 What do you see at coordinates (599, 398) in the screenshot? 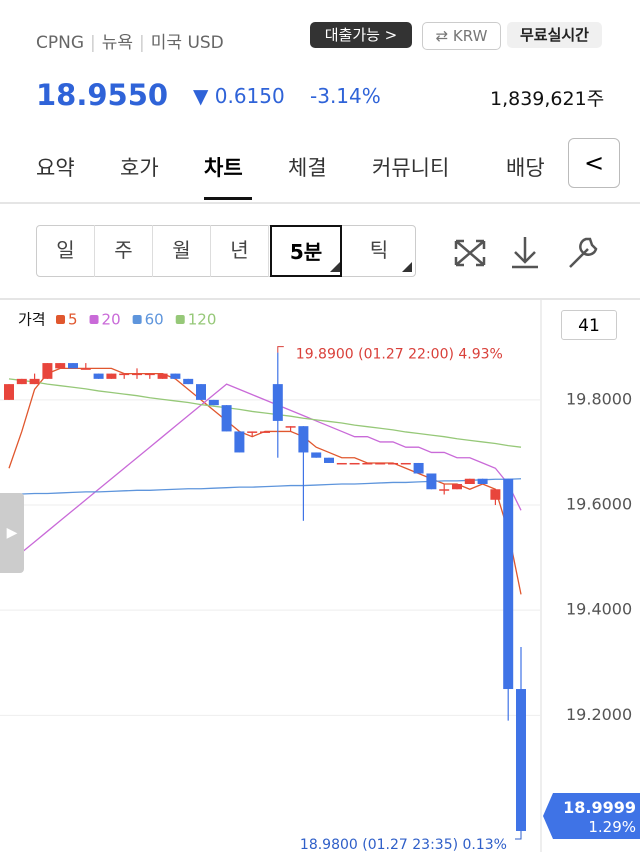
I see `y-tick-label: 19.8000` at bounding box center [599, 398].